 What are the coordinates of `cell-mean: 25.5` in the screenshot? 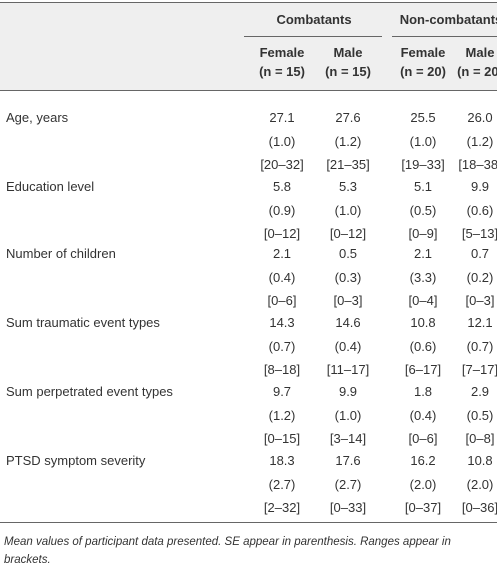 It's located at (423, 117).